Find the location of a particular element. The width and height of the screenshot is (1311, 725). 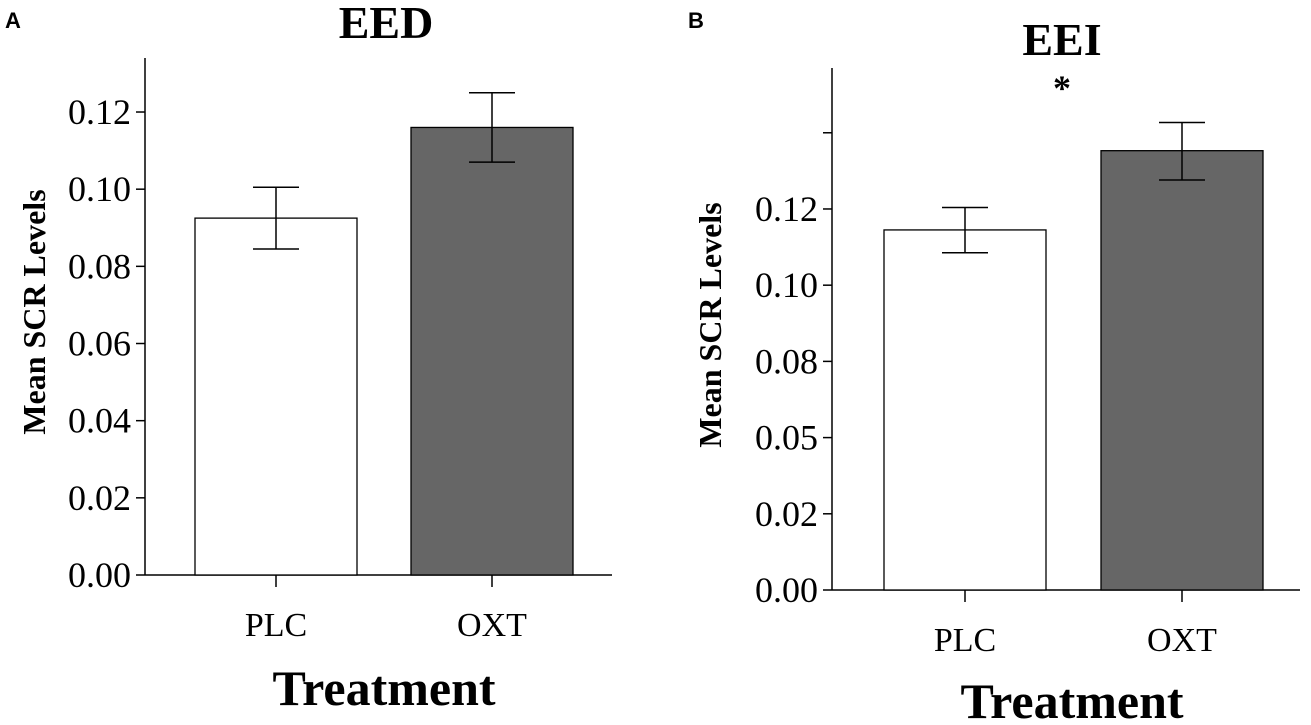

panel-b-y-tick-label: 0.10 is located at coordinates (786, 285).